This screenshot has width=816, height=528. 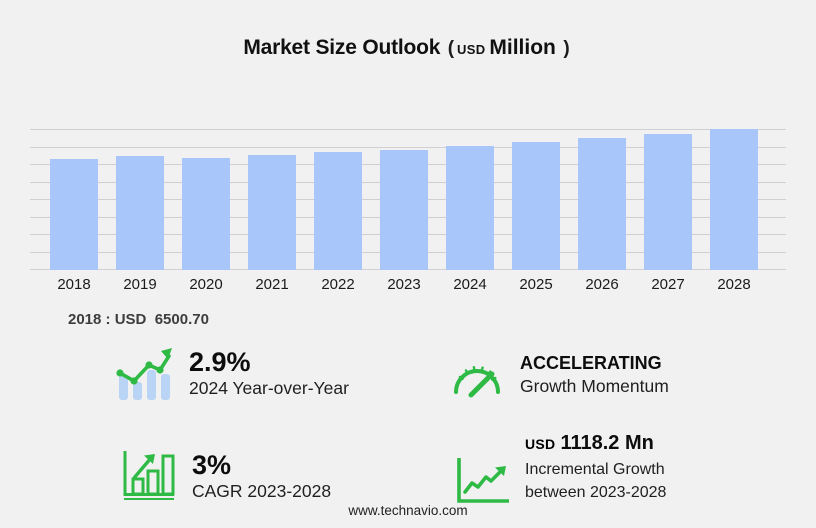 What do you see at coordinates (591, 363) in the screenshot?
I see `momentum-value: ACCELERATING` at bounding box center [591, 363].